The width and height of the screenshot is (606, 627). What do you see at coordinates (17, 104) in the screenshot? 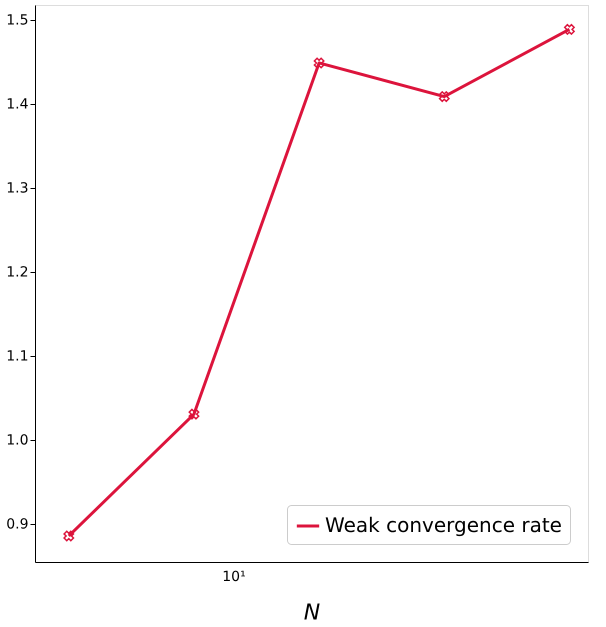
I see `y-tick-label: 1.4` at bounding box center [17, 104].